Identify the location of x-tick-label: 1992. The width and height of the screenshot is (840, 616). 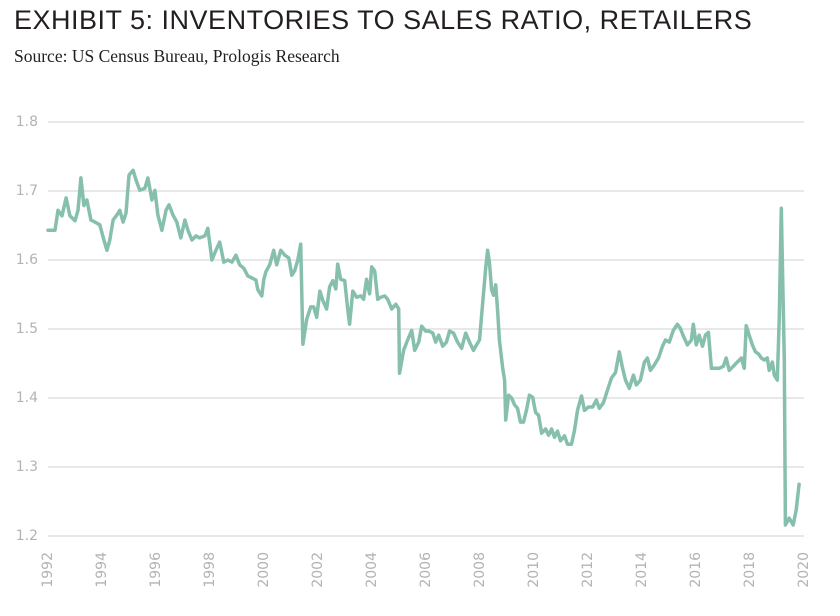
(48, 570).